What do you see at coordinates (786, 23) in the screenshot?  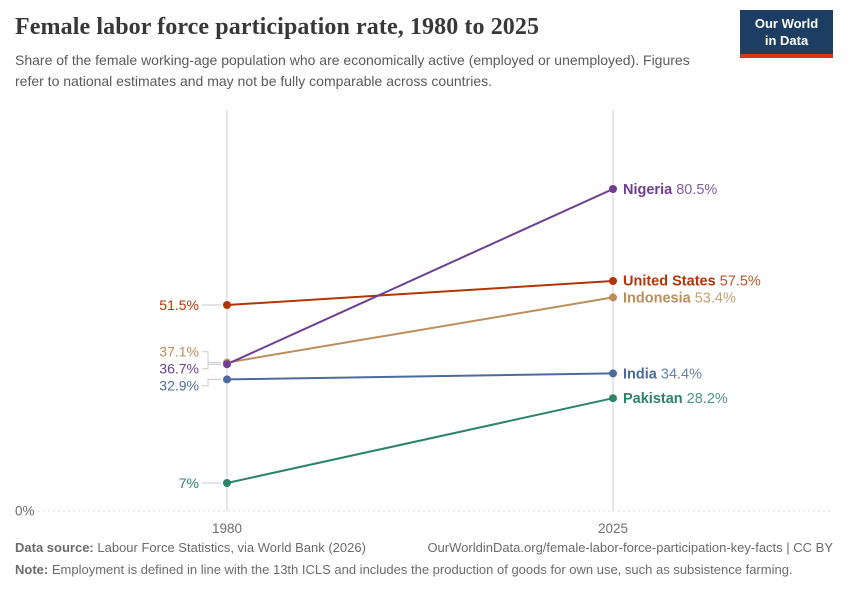 I see `owid-logo-line1: Our World` at bounding box center [786, 23].